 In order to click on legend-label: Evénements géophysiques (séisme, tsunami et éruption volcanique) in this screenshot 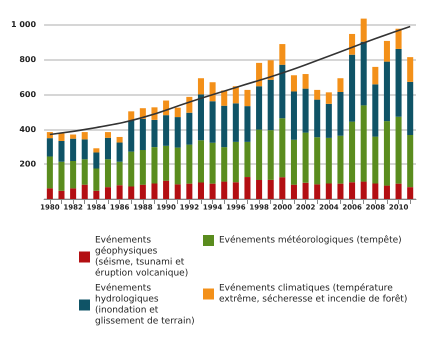, I will do `click(141, 256)`.